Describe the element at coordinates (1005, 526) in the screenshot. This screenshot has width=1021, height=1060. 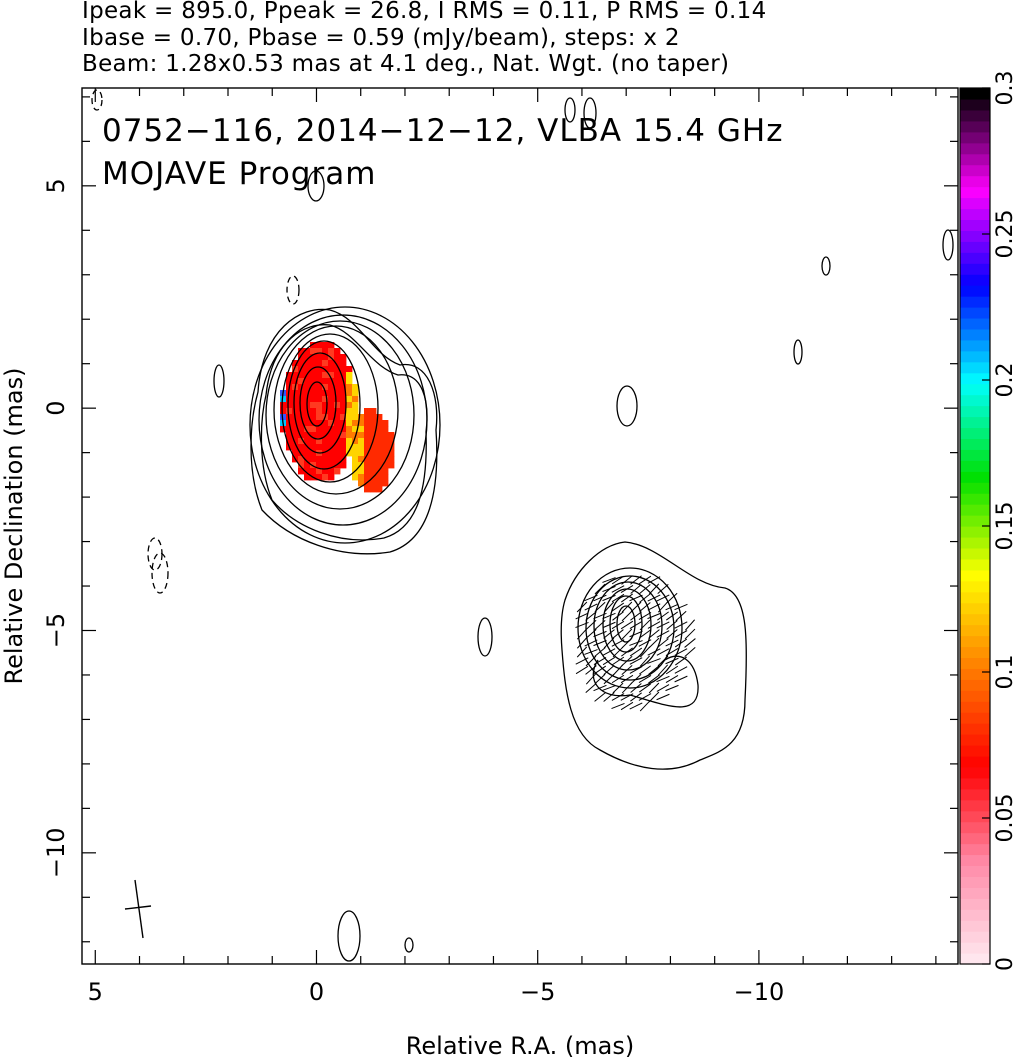
I see `colorbar-tick-label: 0.15` at that location.